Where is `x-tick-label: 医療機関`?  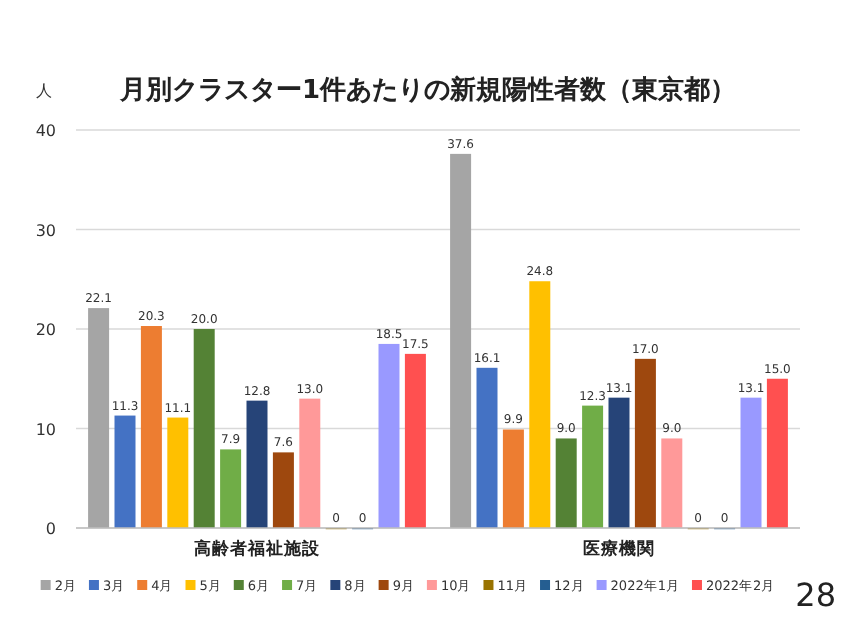 x-tick-label: 医療機関 is located at coordinates (619, 549).